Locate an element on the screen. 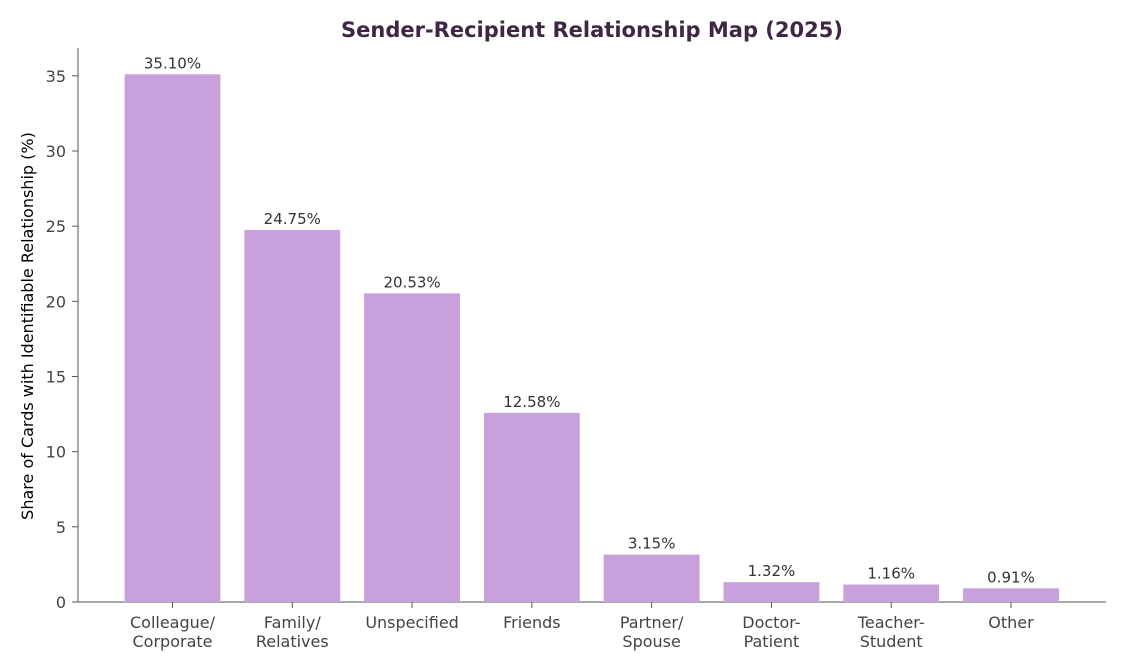 This screenshot has width=1126, height=670. x-tick-label: Partner/Spouse is located at coordinates (652, 632).